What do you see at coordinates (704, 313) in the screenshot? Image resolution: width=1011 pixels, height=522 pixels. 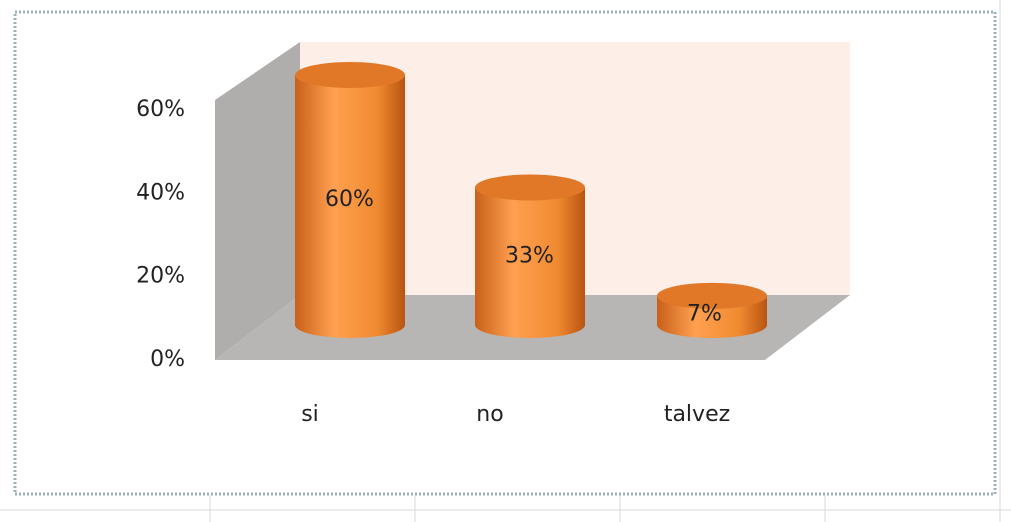 I see `data-label: 7%` at bounding box center [704, 313].